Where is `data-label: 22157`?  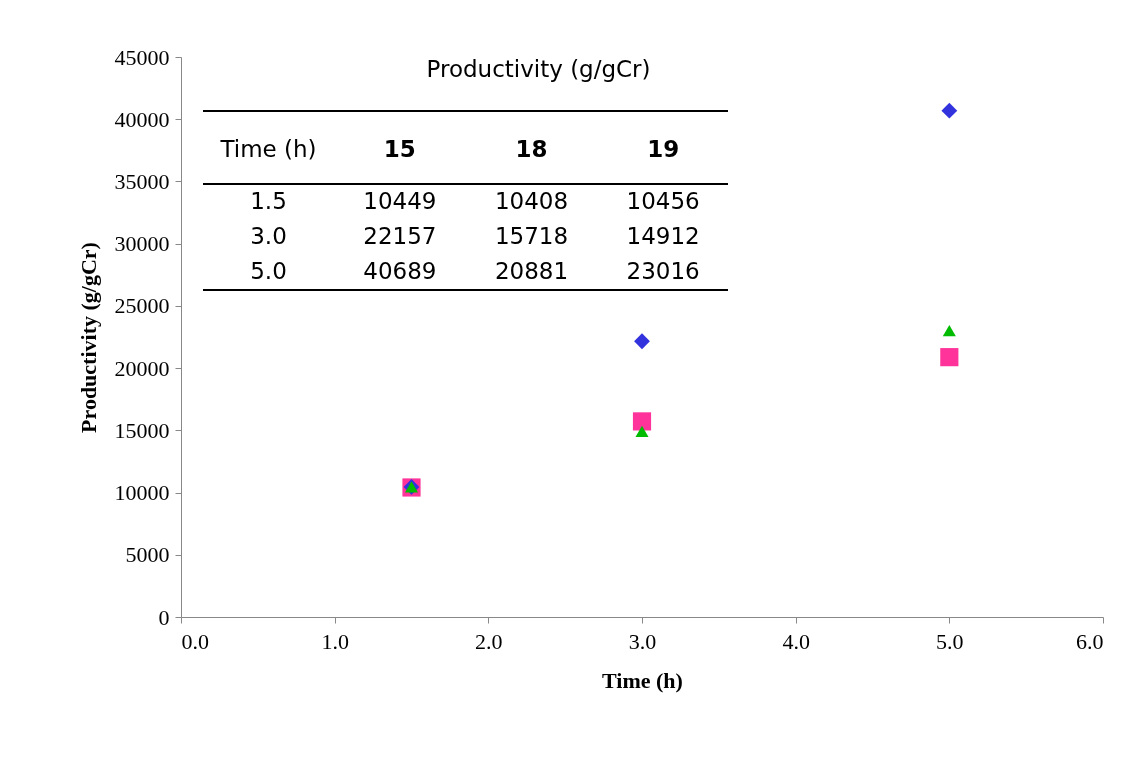
data-label: 22157 is located at coordinates (400, 236).